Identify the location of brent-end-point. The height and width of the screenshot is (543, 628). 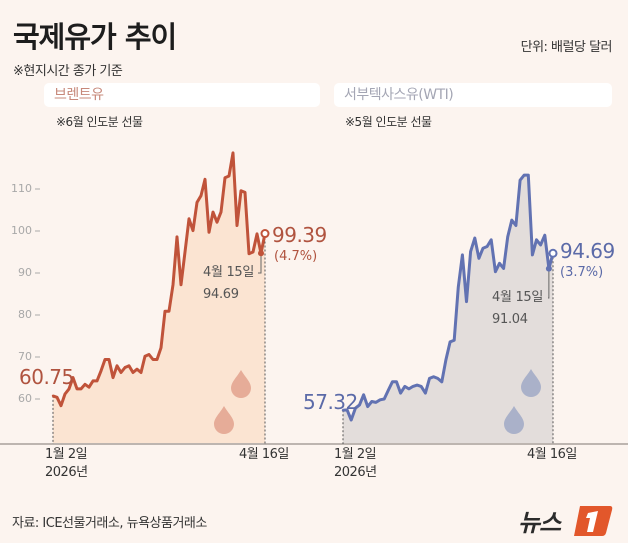
(265, 234).